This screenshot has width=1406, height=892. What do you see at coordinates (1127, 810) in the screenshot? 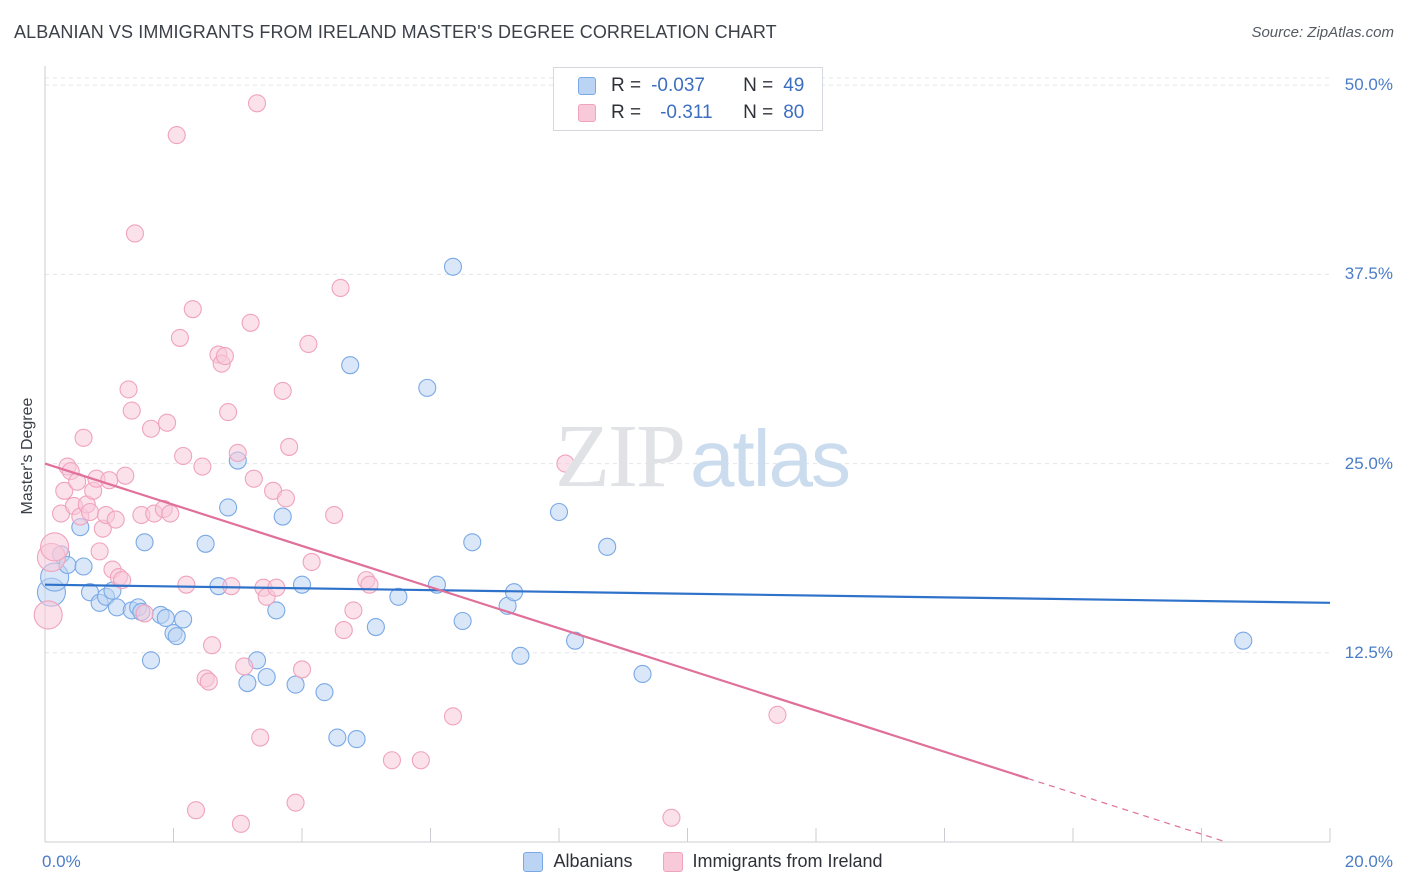
I see `trendline-ireland-extension` at bounding box center [1127, 810].